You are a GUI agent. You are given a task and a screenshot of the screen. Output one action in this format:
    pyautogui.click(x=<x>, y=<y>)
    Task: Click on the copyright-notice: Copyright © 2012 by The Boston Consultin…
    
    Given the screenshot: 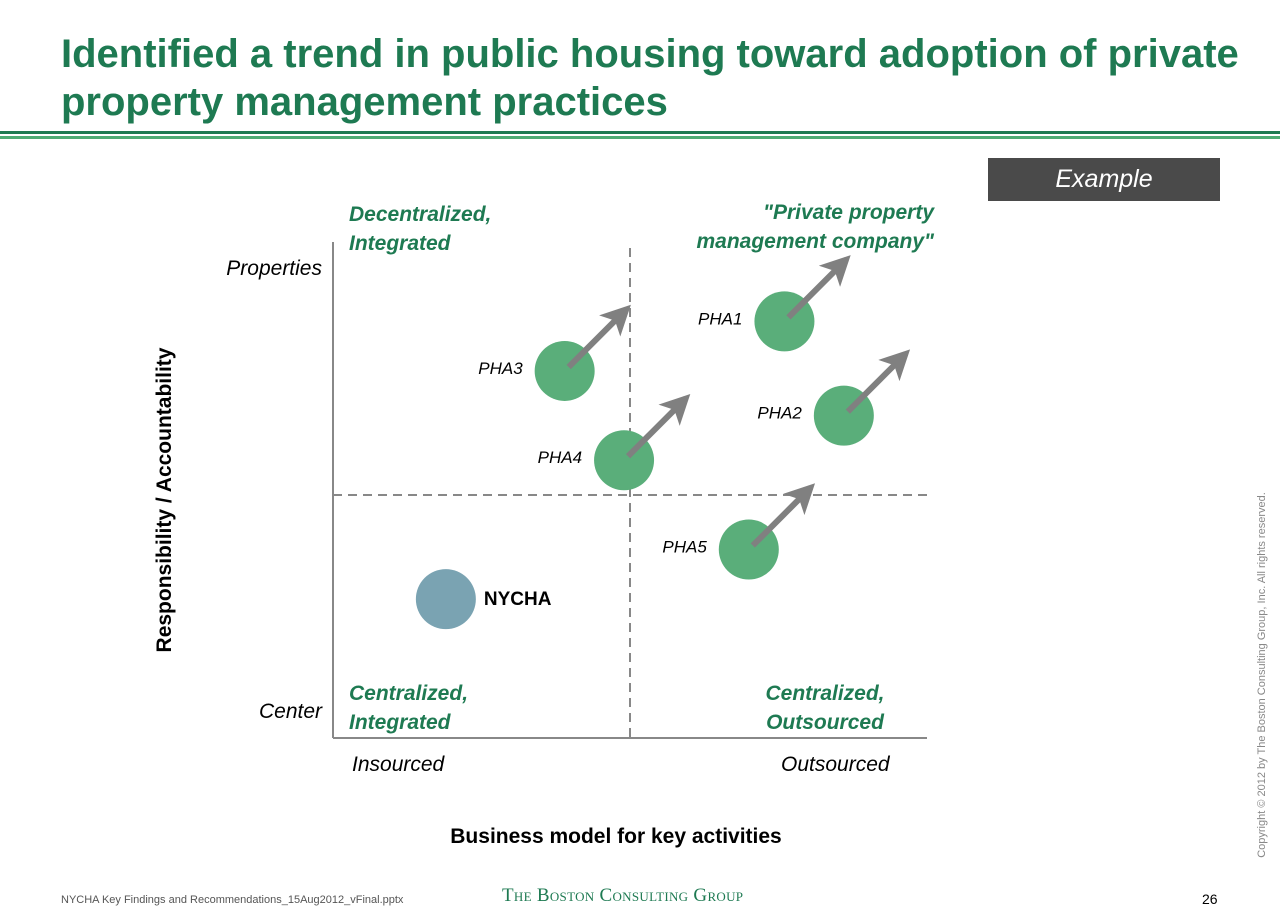 What is the action you would take?
    pyautogui.click(x=1262, y=675)
    